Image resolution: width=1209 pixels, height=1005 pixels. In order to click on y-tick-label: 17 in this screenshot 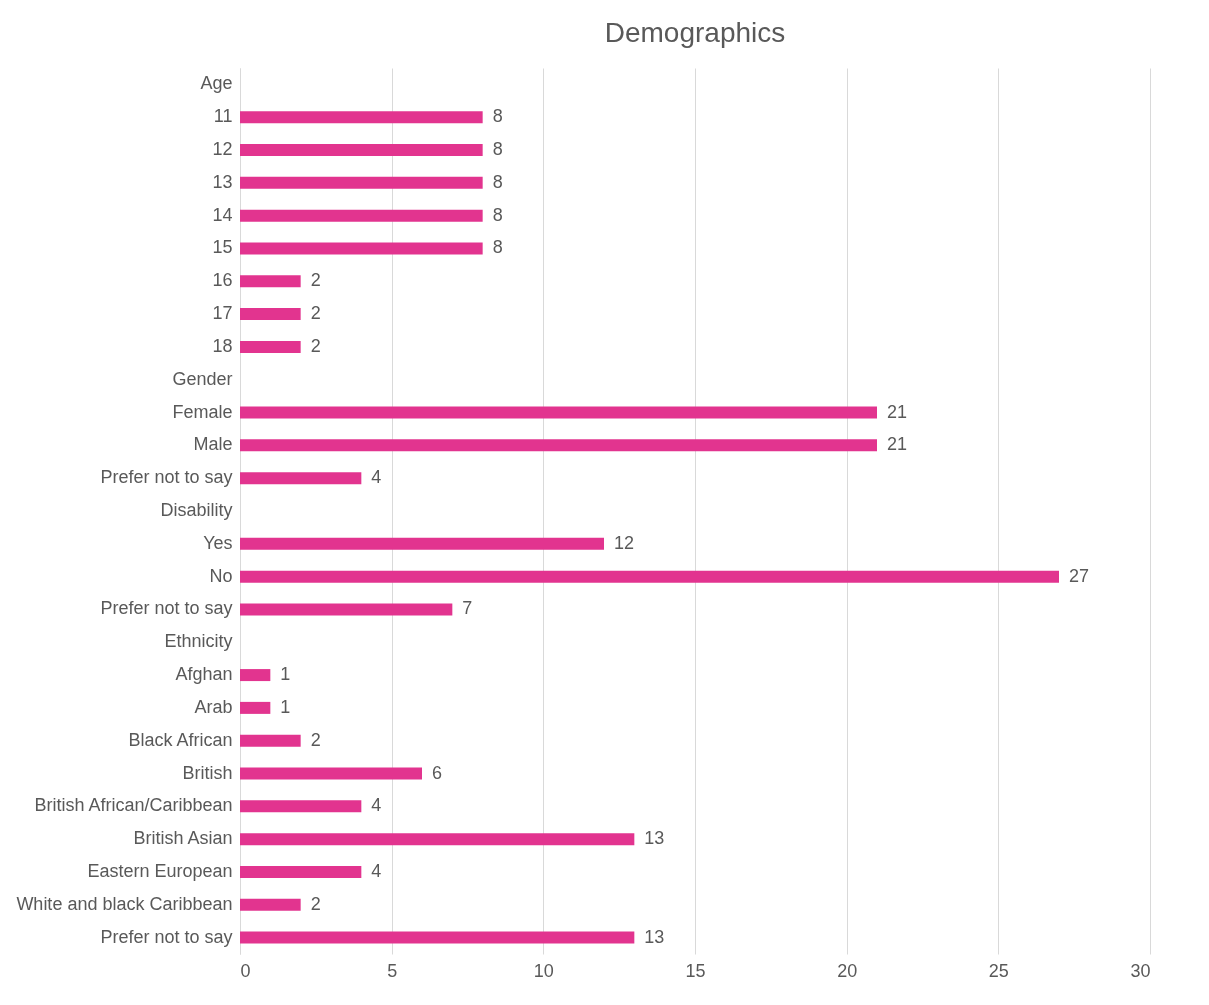, I will do `click(222, 313)`.